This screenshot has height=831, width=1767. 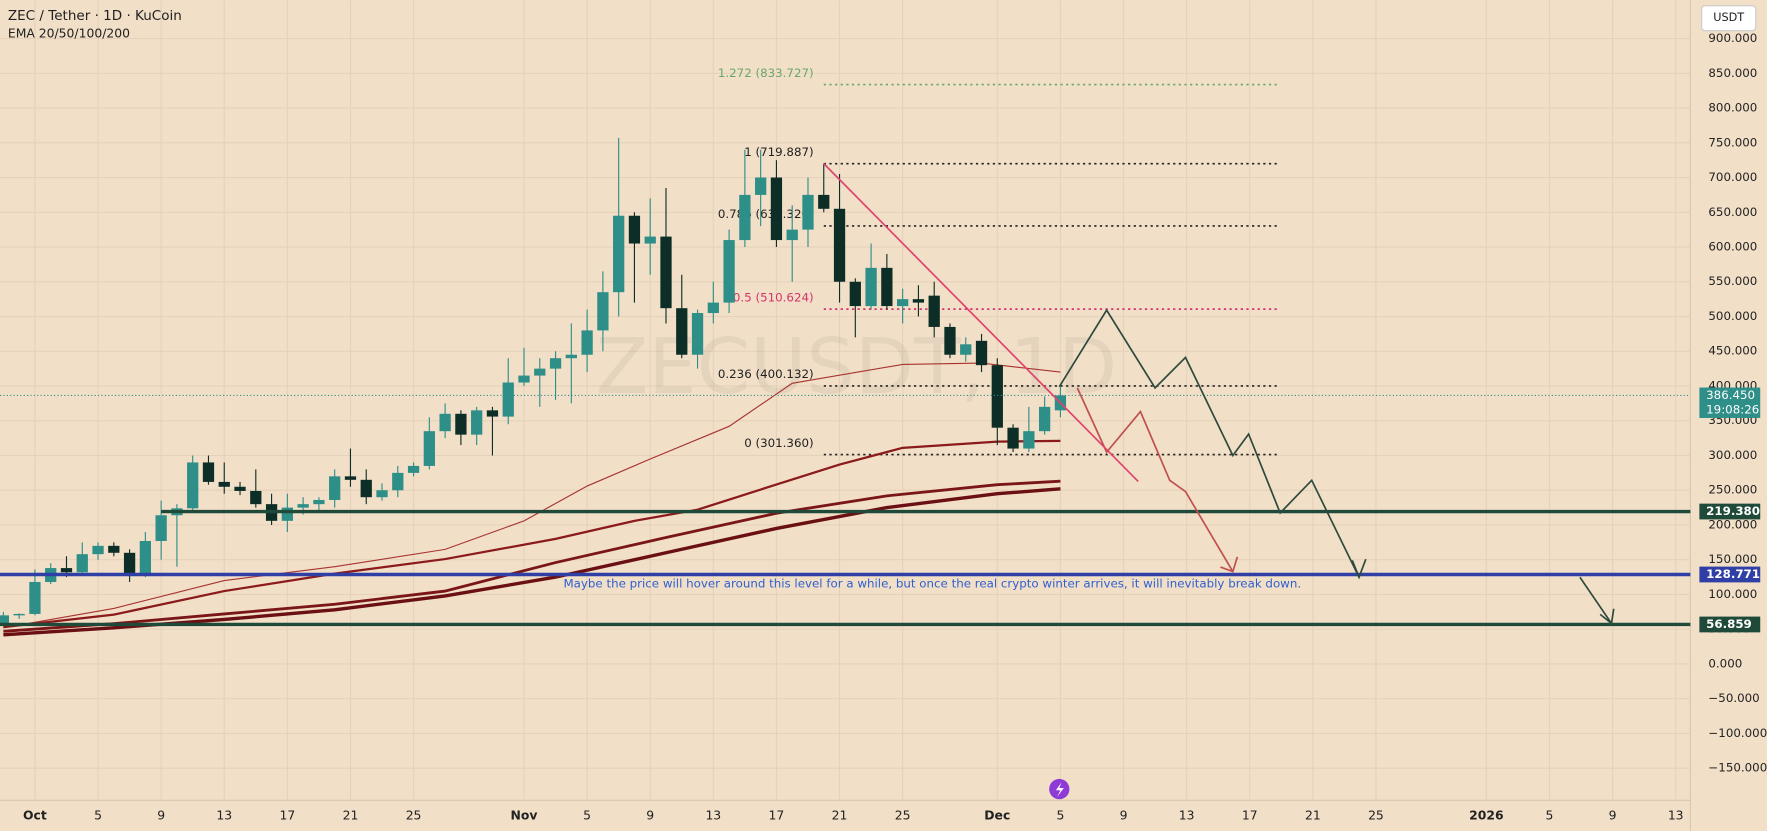 I want to click on last-price-tag, so click(x=1730, y=402).